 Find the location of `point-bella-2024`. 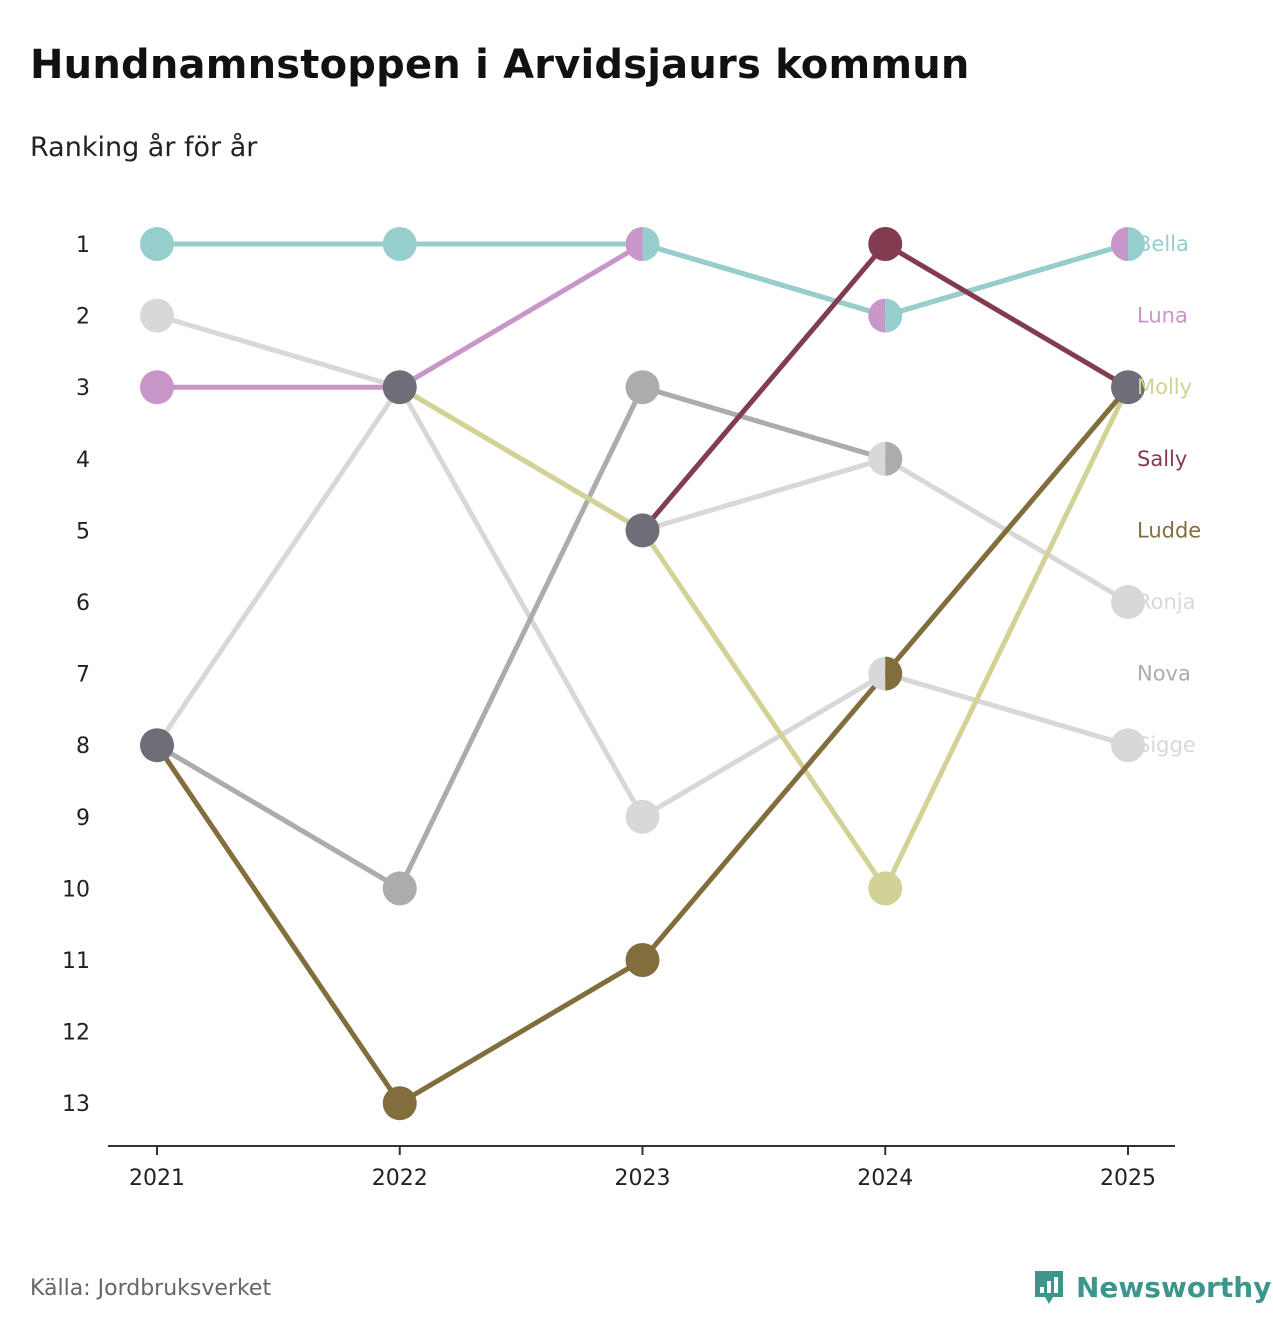

point-bella-2024 is located at coordinates (894, 315).